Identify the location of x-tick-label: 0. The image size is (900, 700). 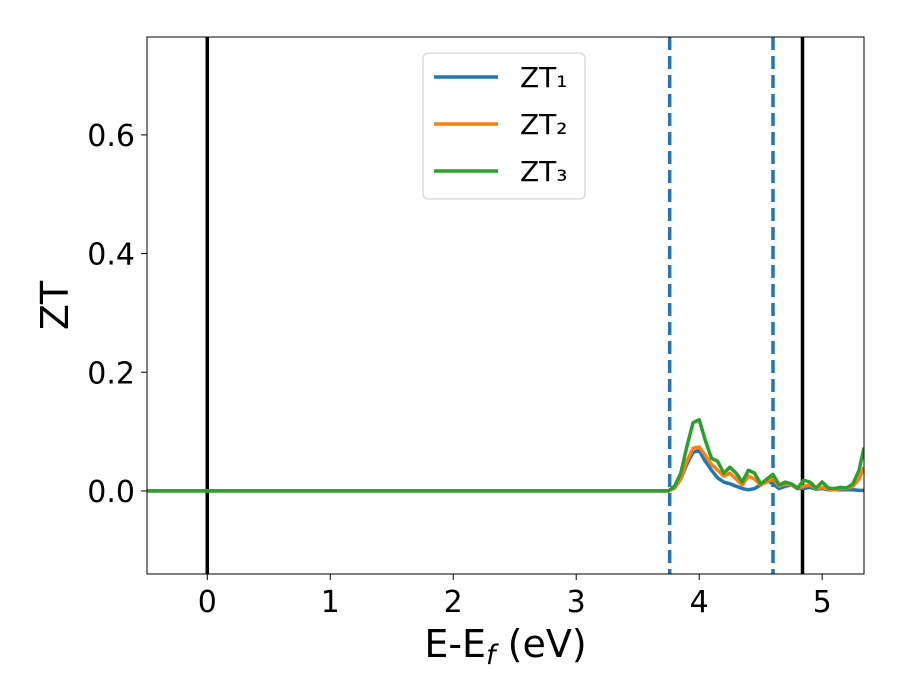
(207, 602).